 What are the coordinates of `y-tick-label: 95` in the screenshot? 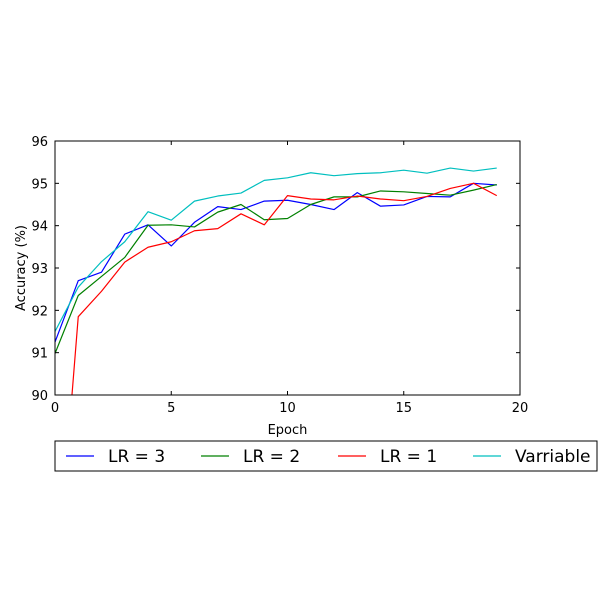 It's located at (39, 184).